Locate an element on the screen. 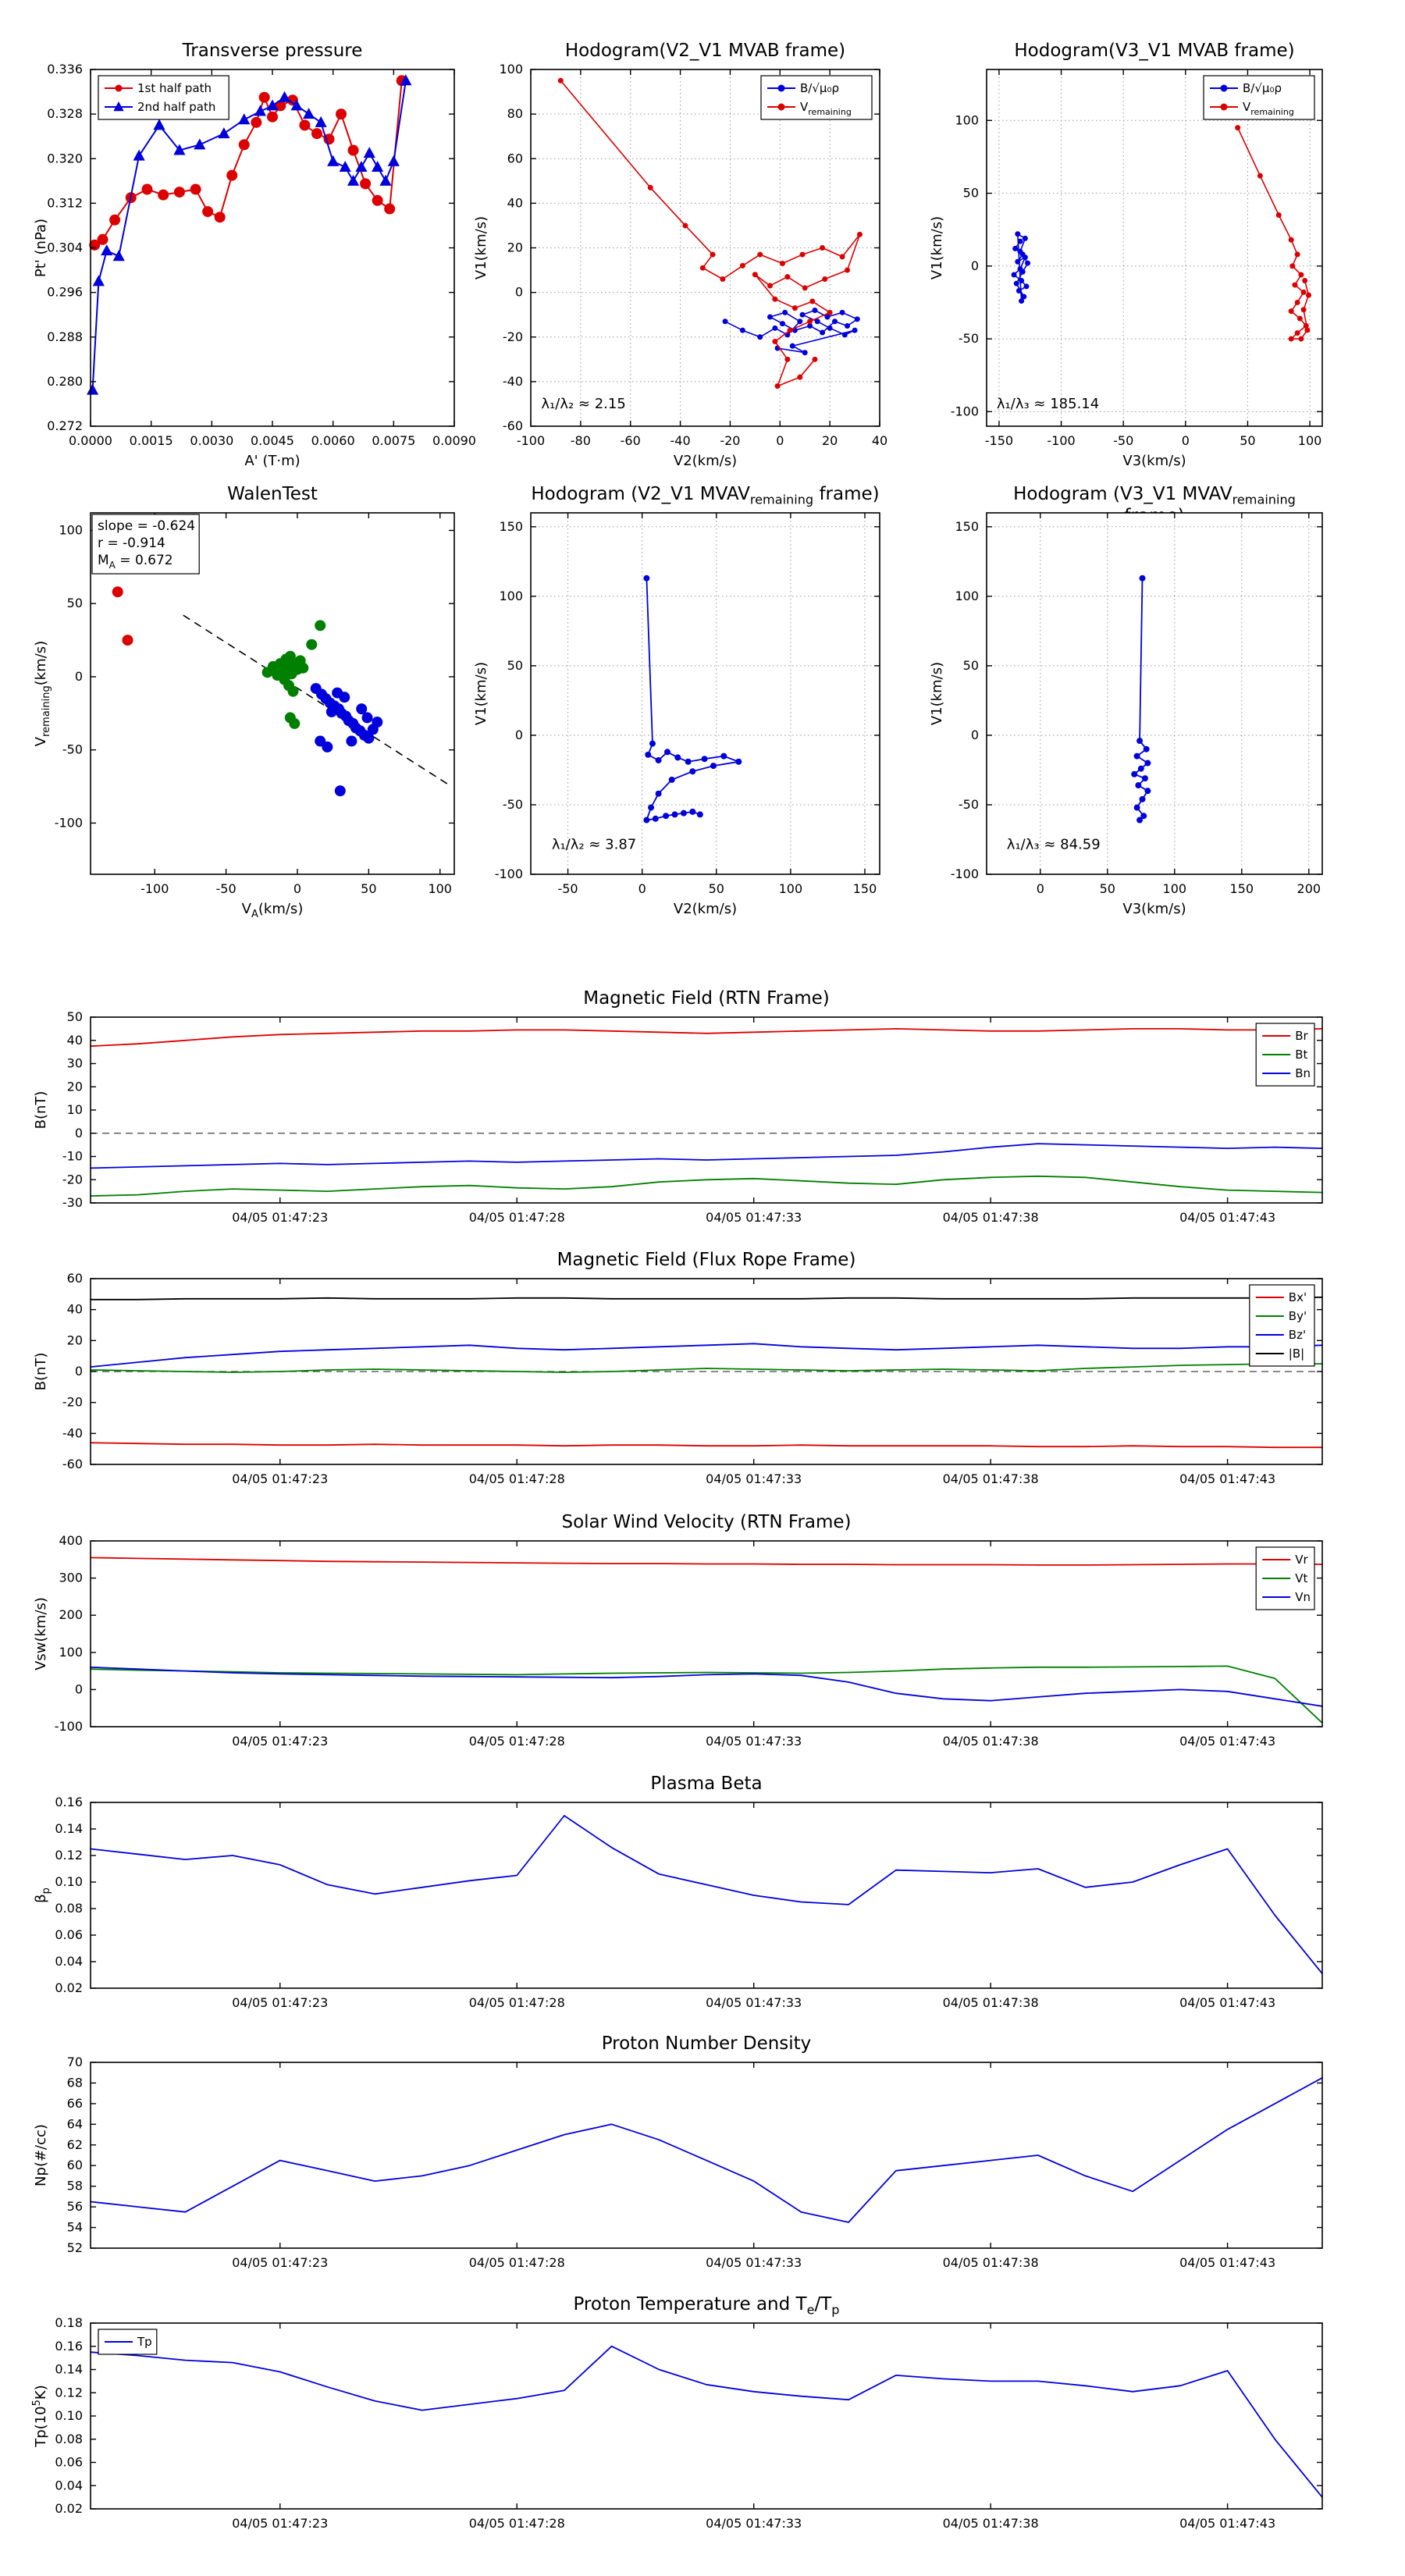 Image resolution: width=1405 pixels, height=2576 pixels. svg-text: -150 is located at coordinates (999, 440).